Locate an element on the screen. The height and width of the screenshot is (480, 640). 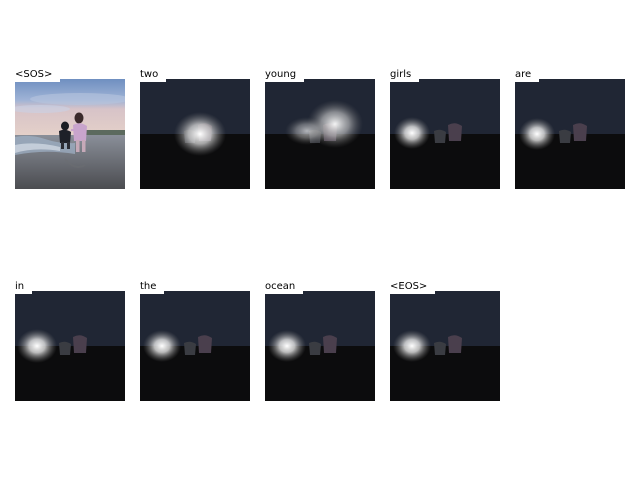
attention-panel-5: in is located at coordinates (70, 341).